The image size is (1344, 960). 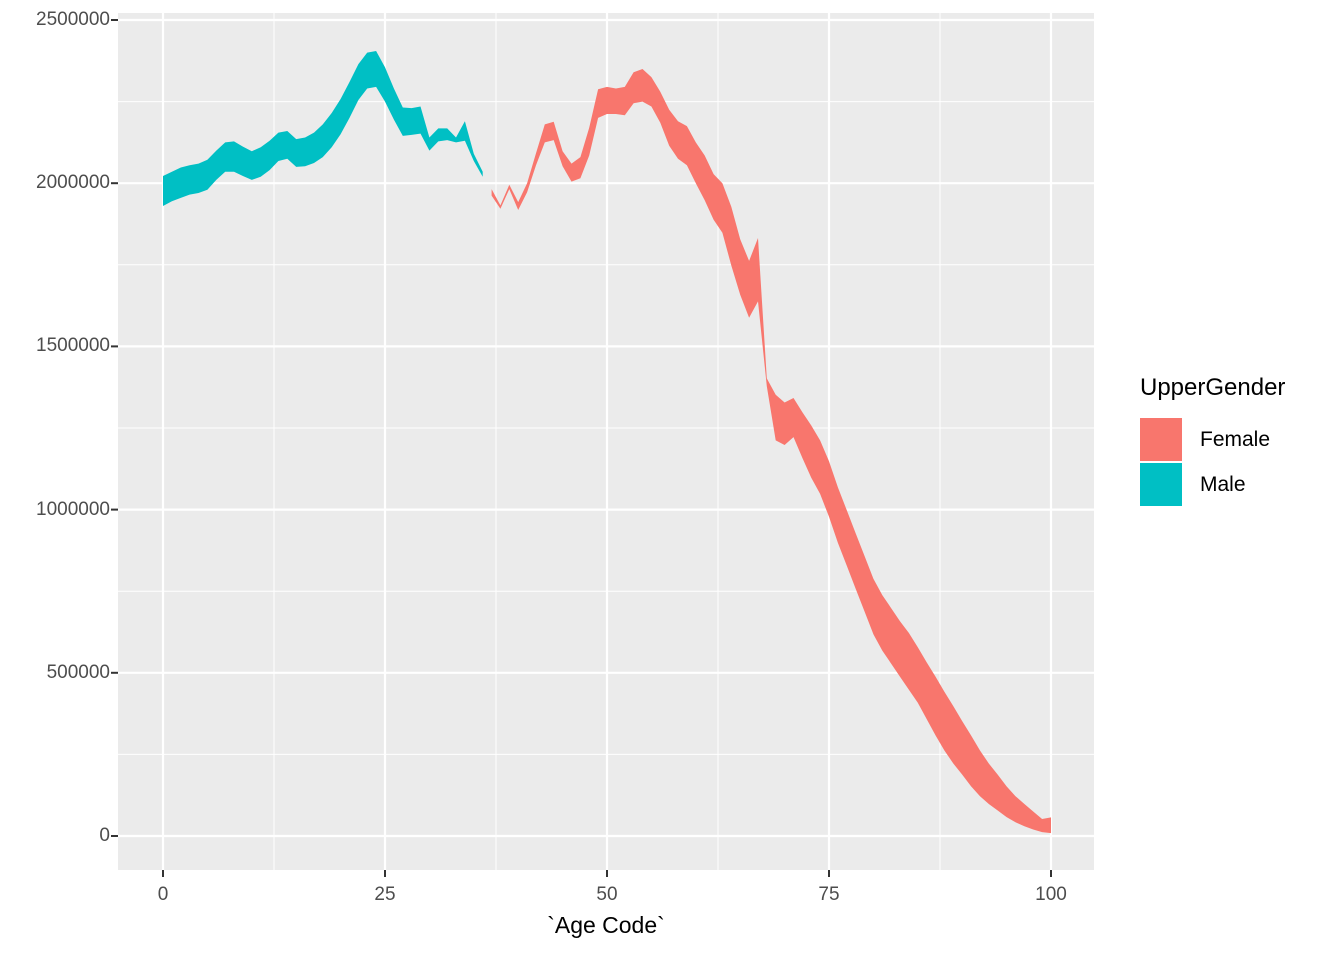 I want to click on x-tick-label: 100, so click(x=1051, y=894).